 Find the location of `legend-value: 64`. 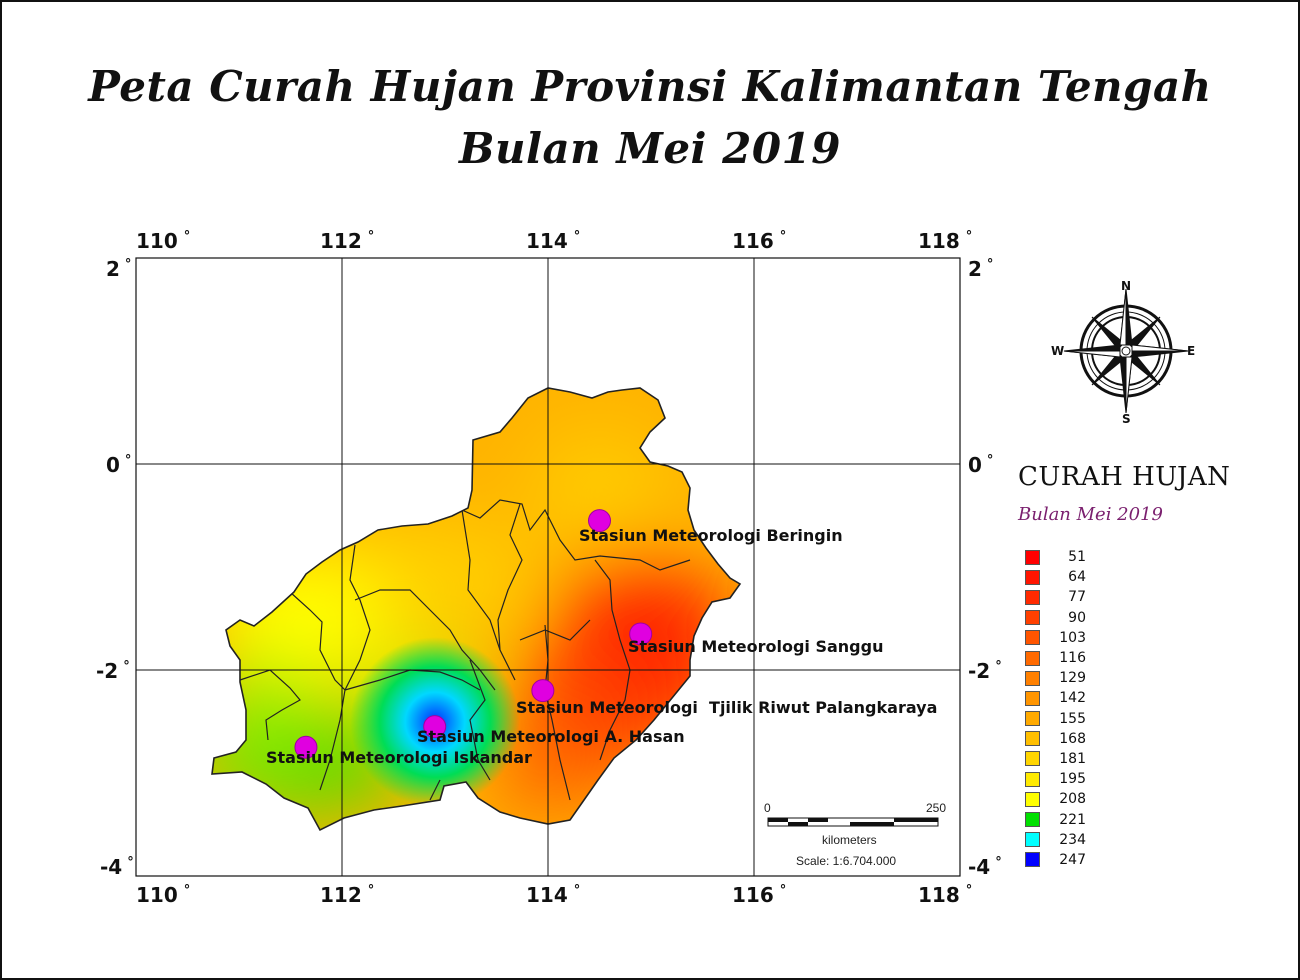

legend-value: 64 is located at coordinates (1077, 577).